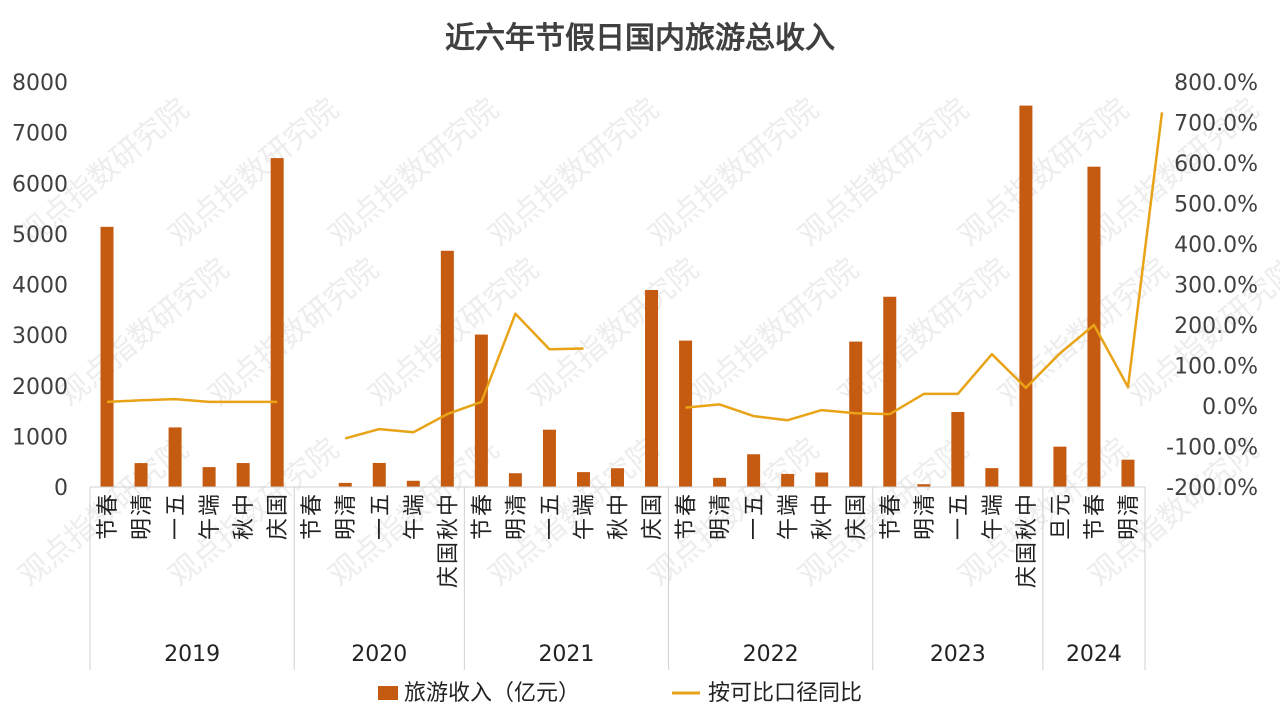 The height and width of the screenshot is (724, 1280). I want to click on right-tick-label: 600.0%, so click(1216, 164).